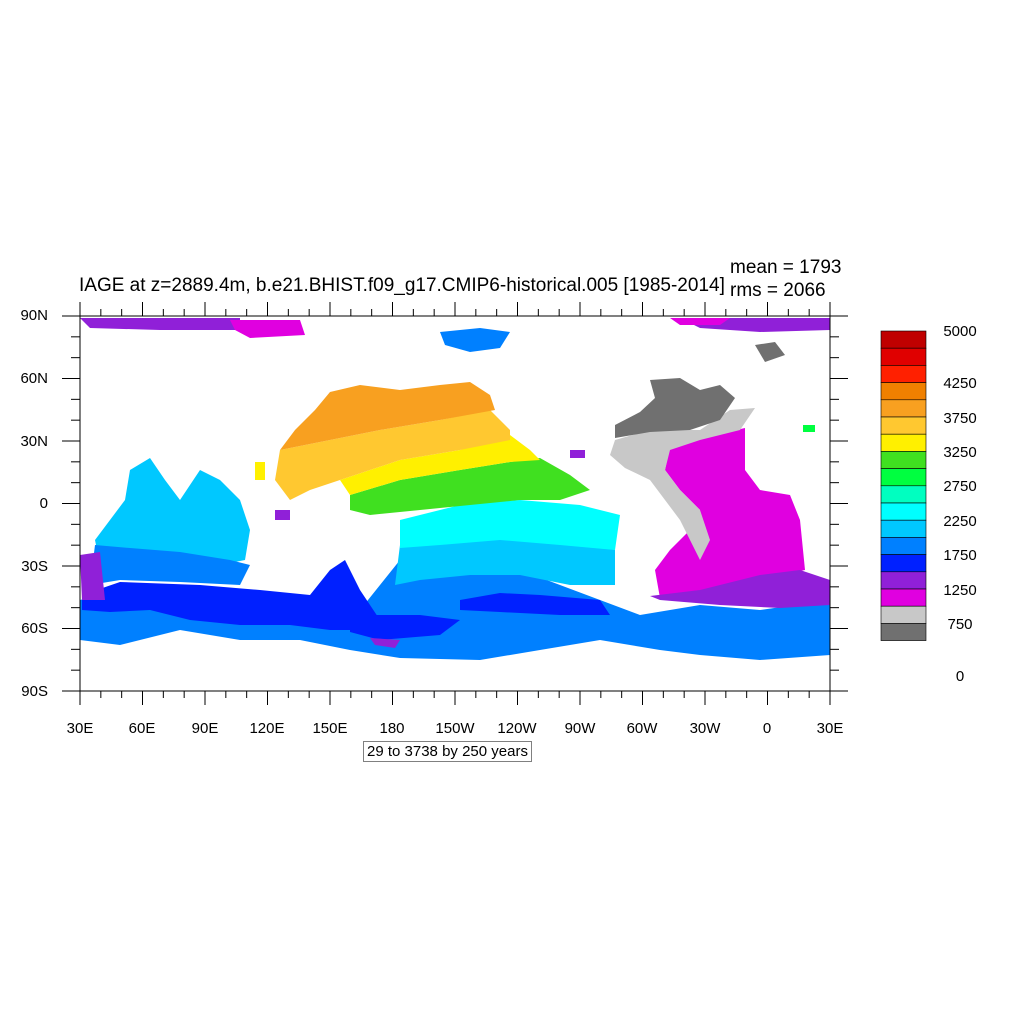 This screenshot has width=1024, height=1024. I want to click on colorbar, so click(903, 485).